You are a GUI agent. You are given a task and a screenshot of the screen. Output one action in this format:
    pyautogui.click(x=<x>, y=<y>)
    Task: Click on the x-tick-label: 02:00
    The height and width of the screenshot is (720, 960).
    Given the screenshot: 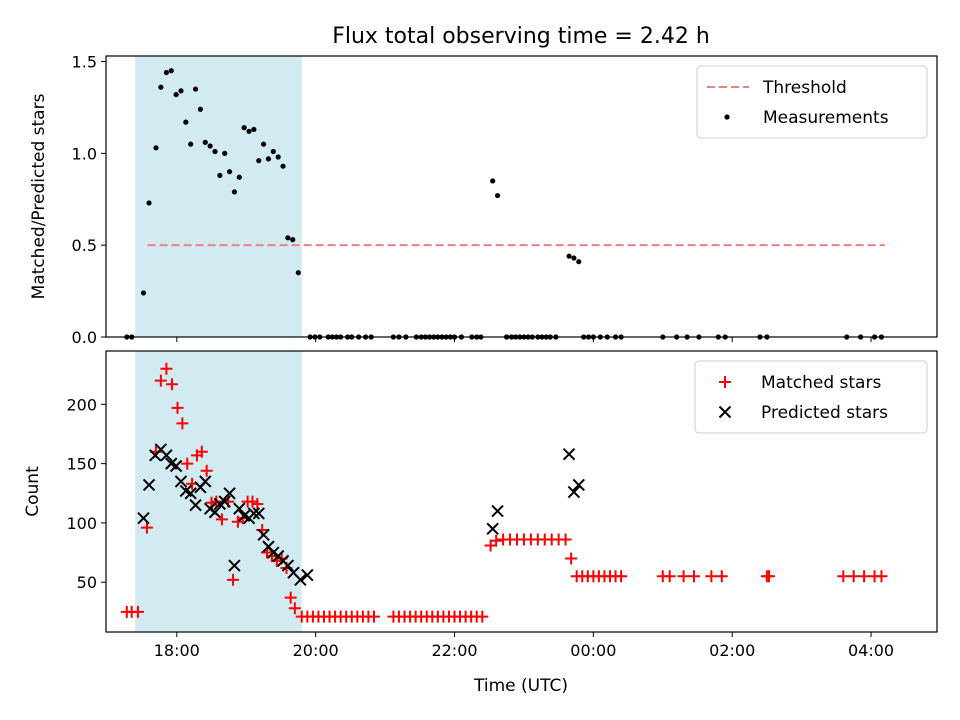 What is the action you would take?
    pyautogui.click(x=732, y=650)
    